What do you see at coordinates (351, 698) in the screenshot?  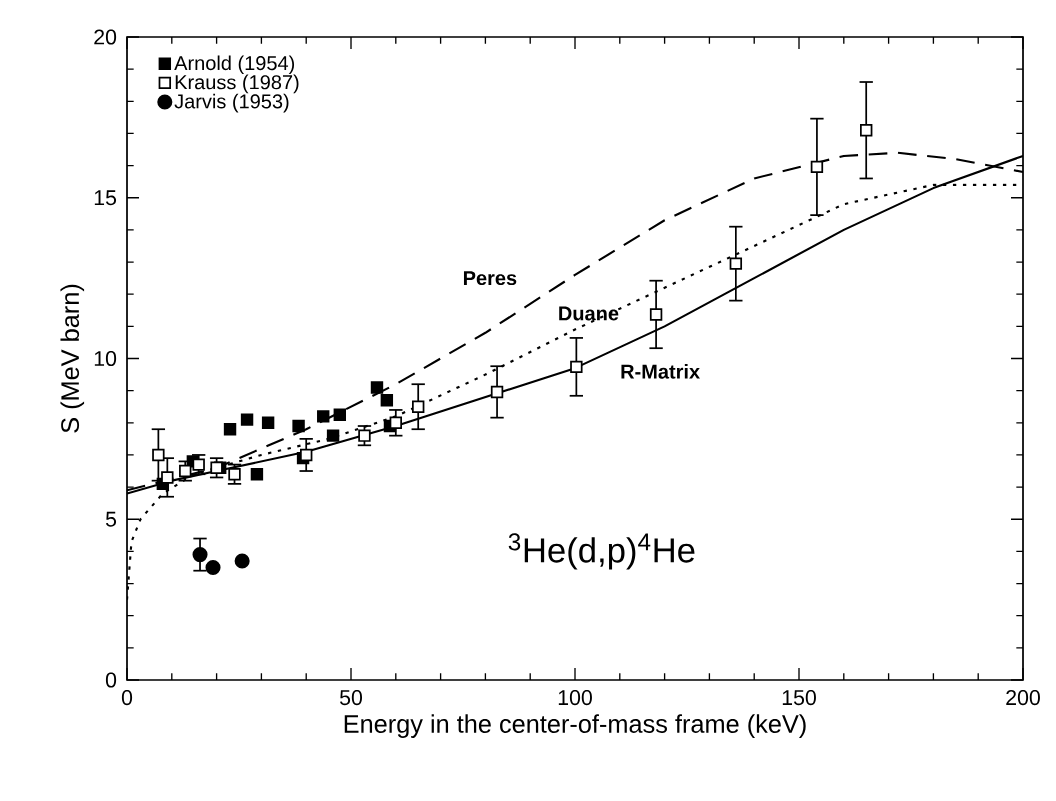 I see `x-tick-label: 50` at bounding box center [351, 698].